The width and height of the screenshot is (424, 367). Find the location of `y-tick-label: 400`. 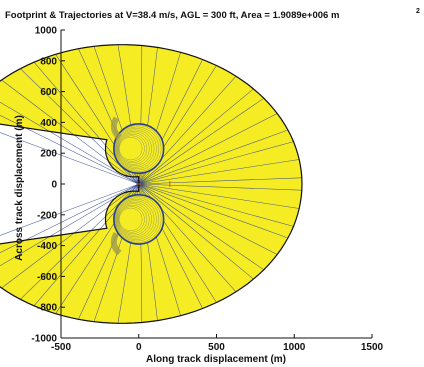

y-tick-label: 400 is located at coordinates (48, 123).